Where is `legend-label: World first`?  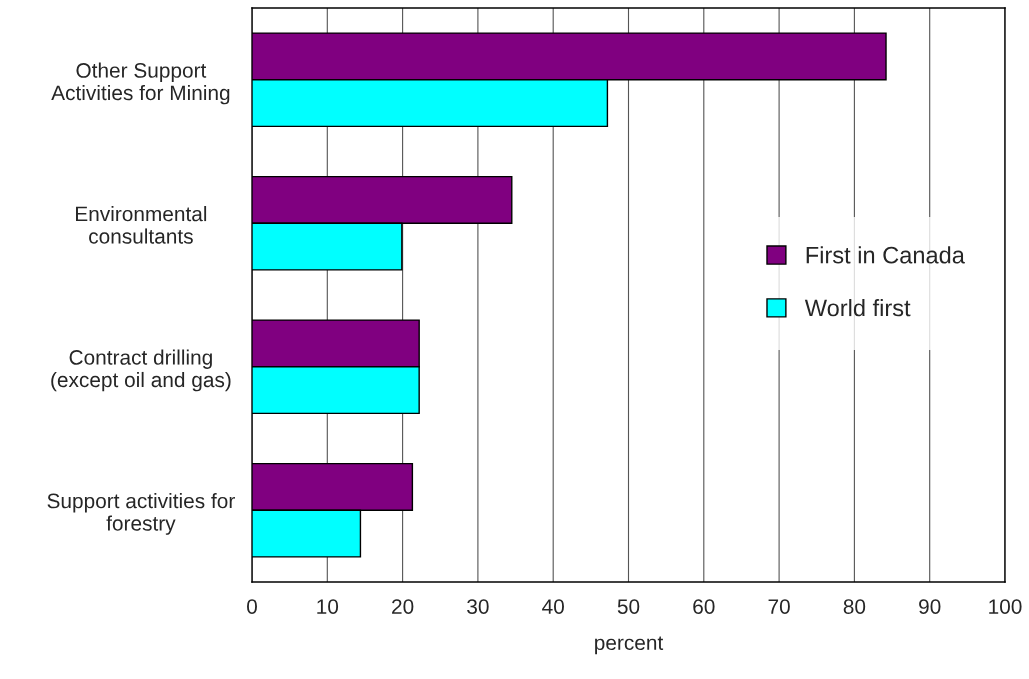 legend-label: World first is located at coordinates (857, 307).